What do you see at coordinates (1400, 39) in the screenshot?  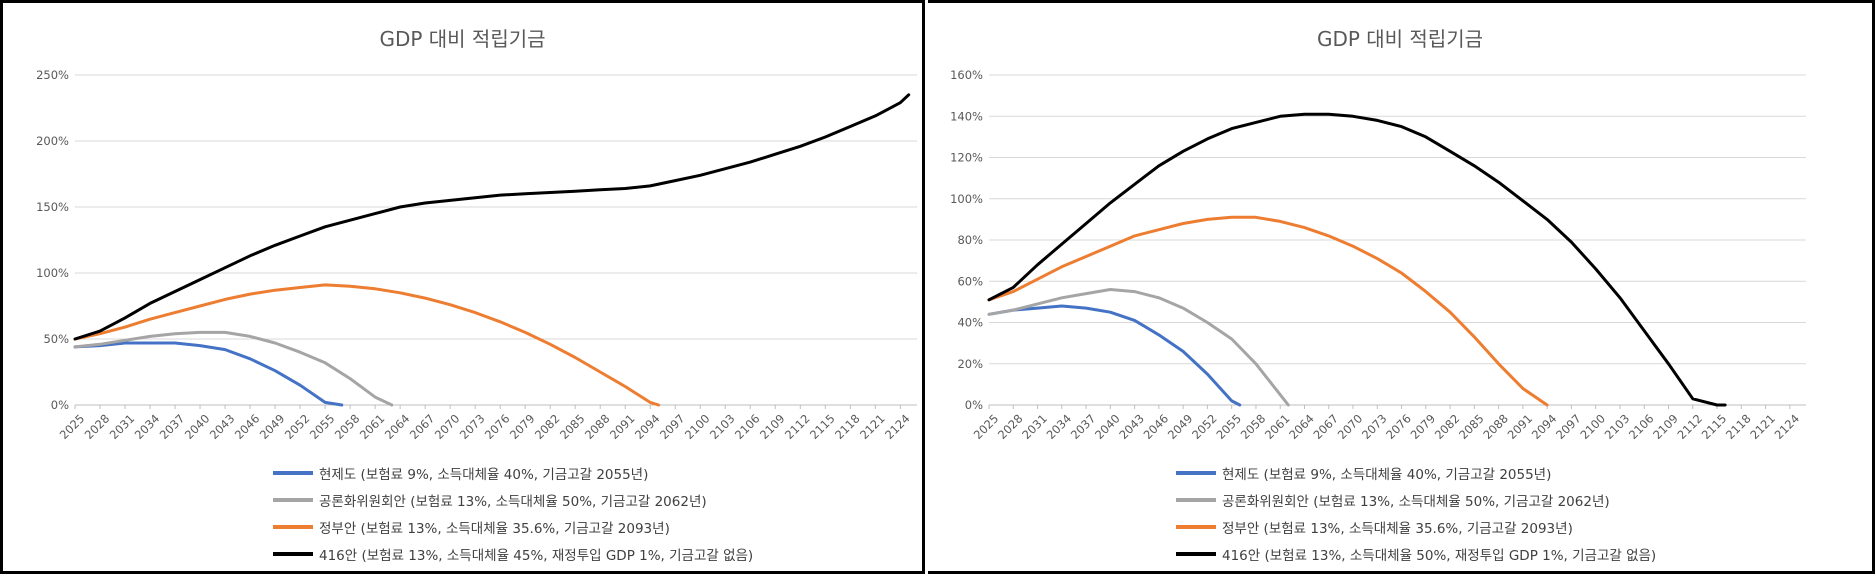 I see `chart-title: GDP 대비 적립기금` at bounding box center [1400, 39].